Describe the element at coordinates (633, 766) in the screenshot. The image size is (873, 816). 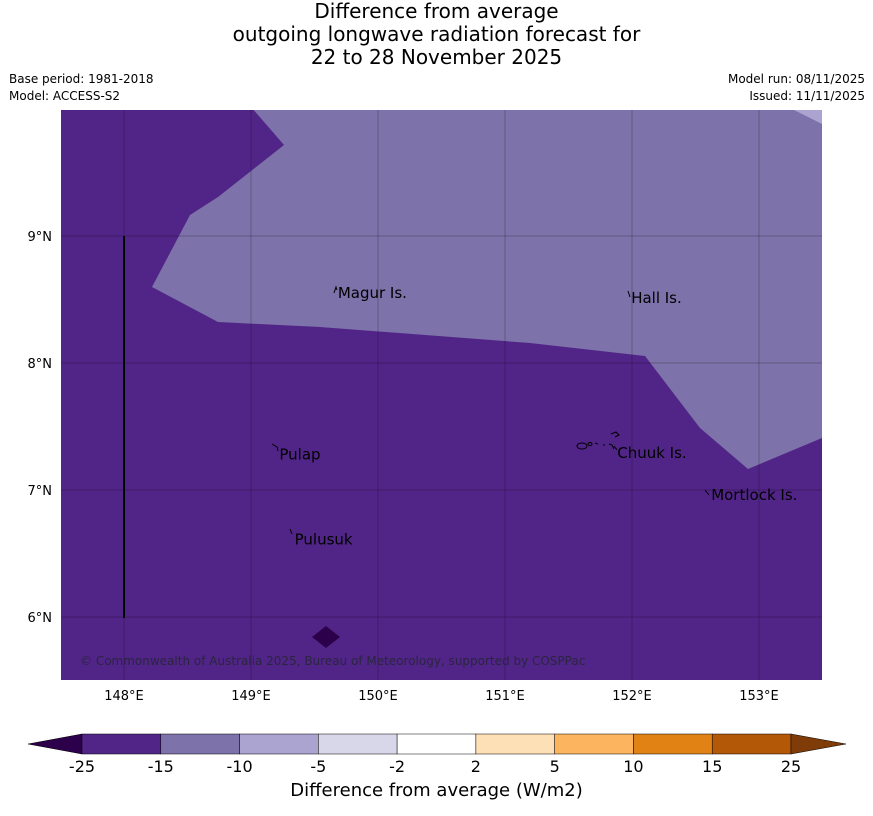
I see `colorbar-tick-label: 10` at that location.